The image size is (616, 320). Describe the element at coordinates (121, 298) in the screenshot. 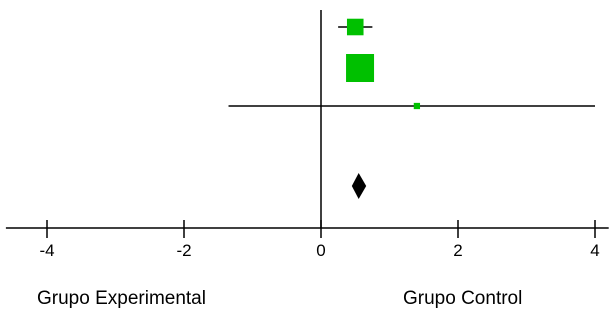

I see `favours-experimental-label: Grupo Experimental` at that location.